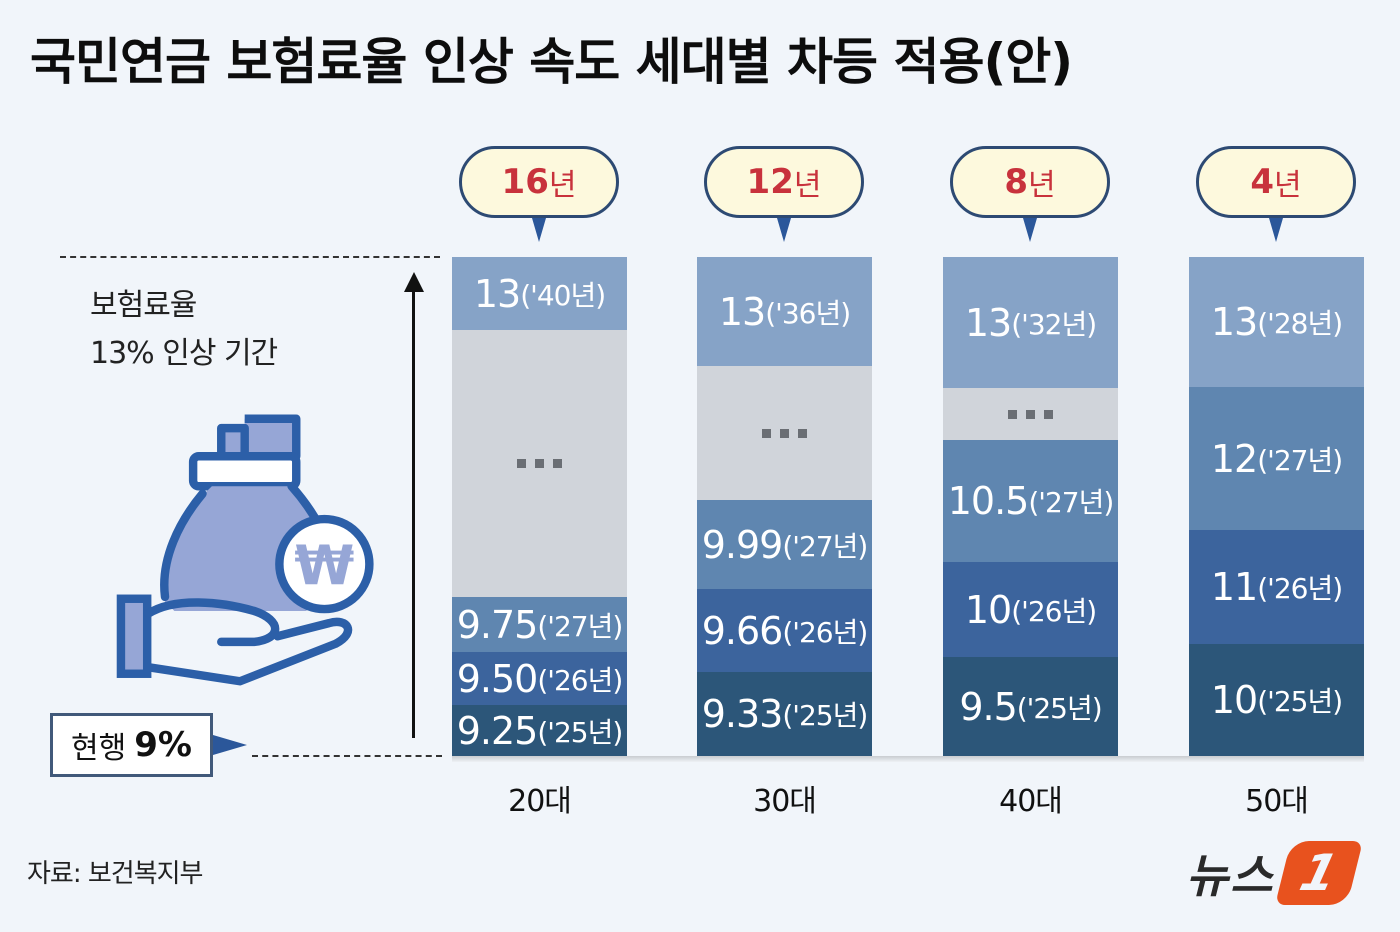 This screenshot has height=932, width=1400. Describe the element at coordinates (770, 182) in the screenshot. I see `period-number: 12` at that location.